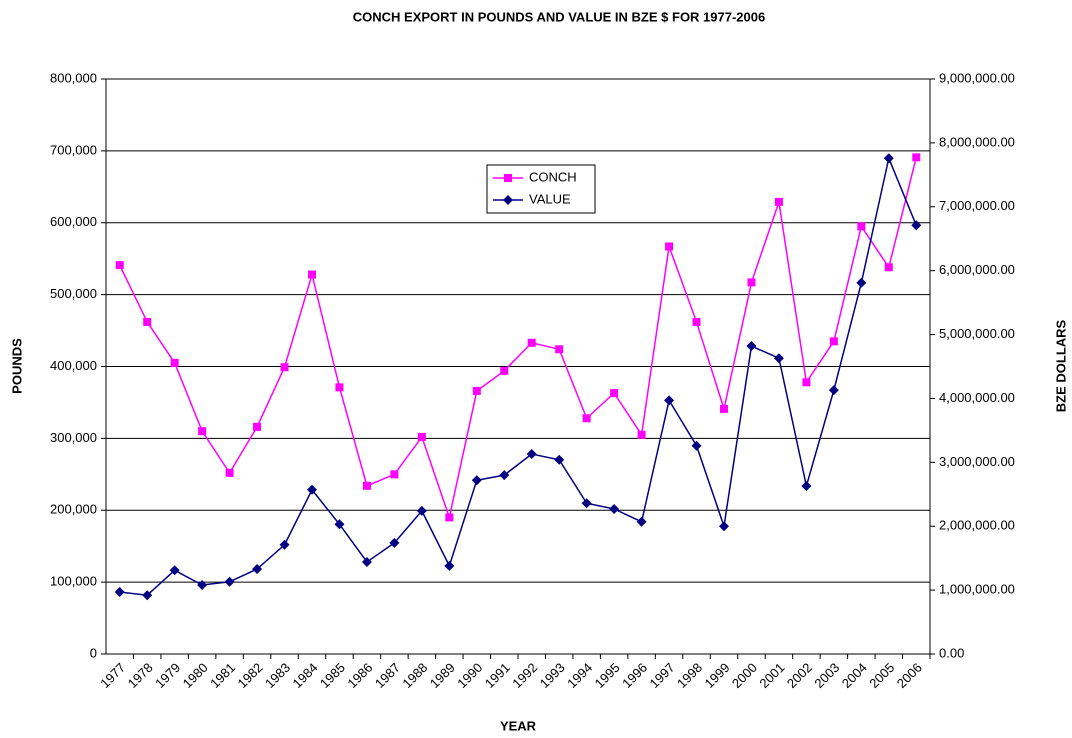 The height and width of the screenshot is (738, 1072). What do you see at coordinates (662, 675) in the screenshot?
I see `x-tick-label: 1997` at bounding box center [662, 675].